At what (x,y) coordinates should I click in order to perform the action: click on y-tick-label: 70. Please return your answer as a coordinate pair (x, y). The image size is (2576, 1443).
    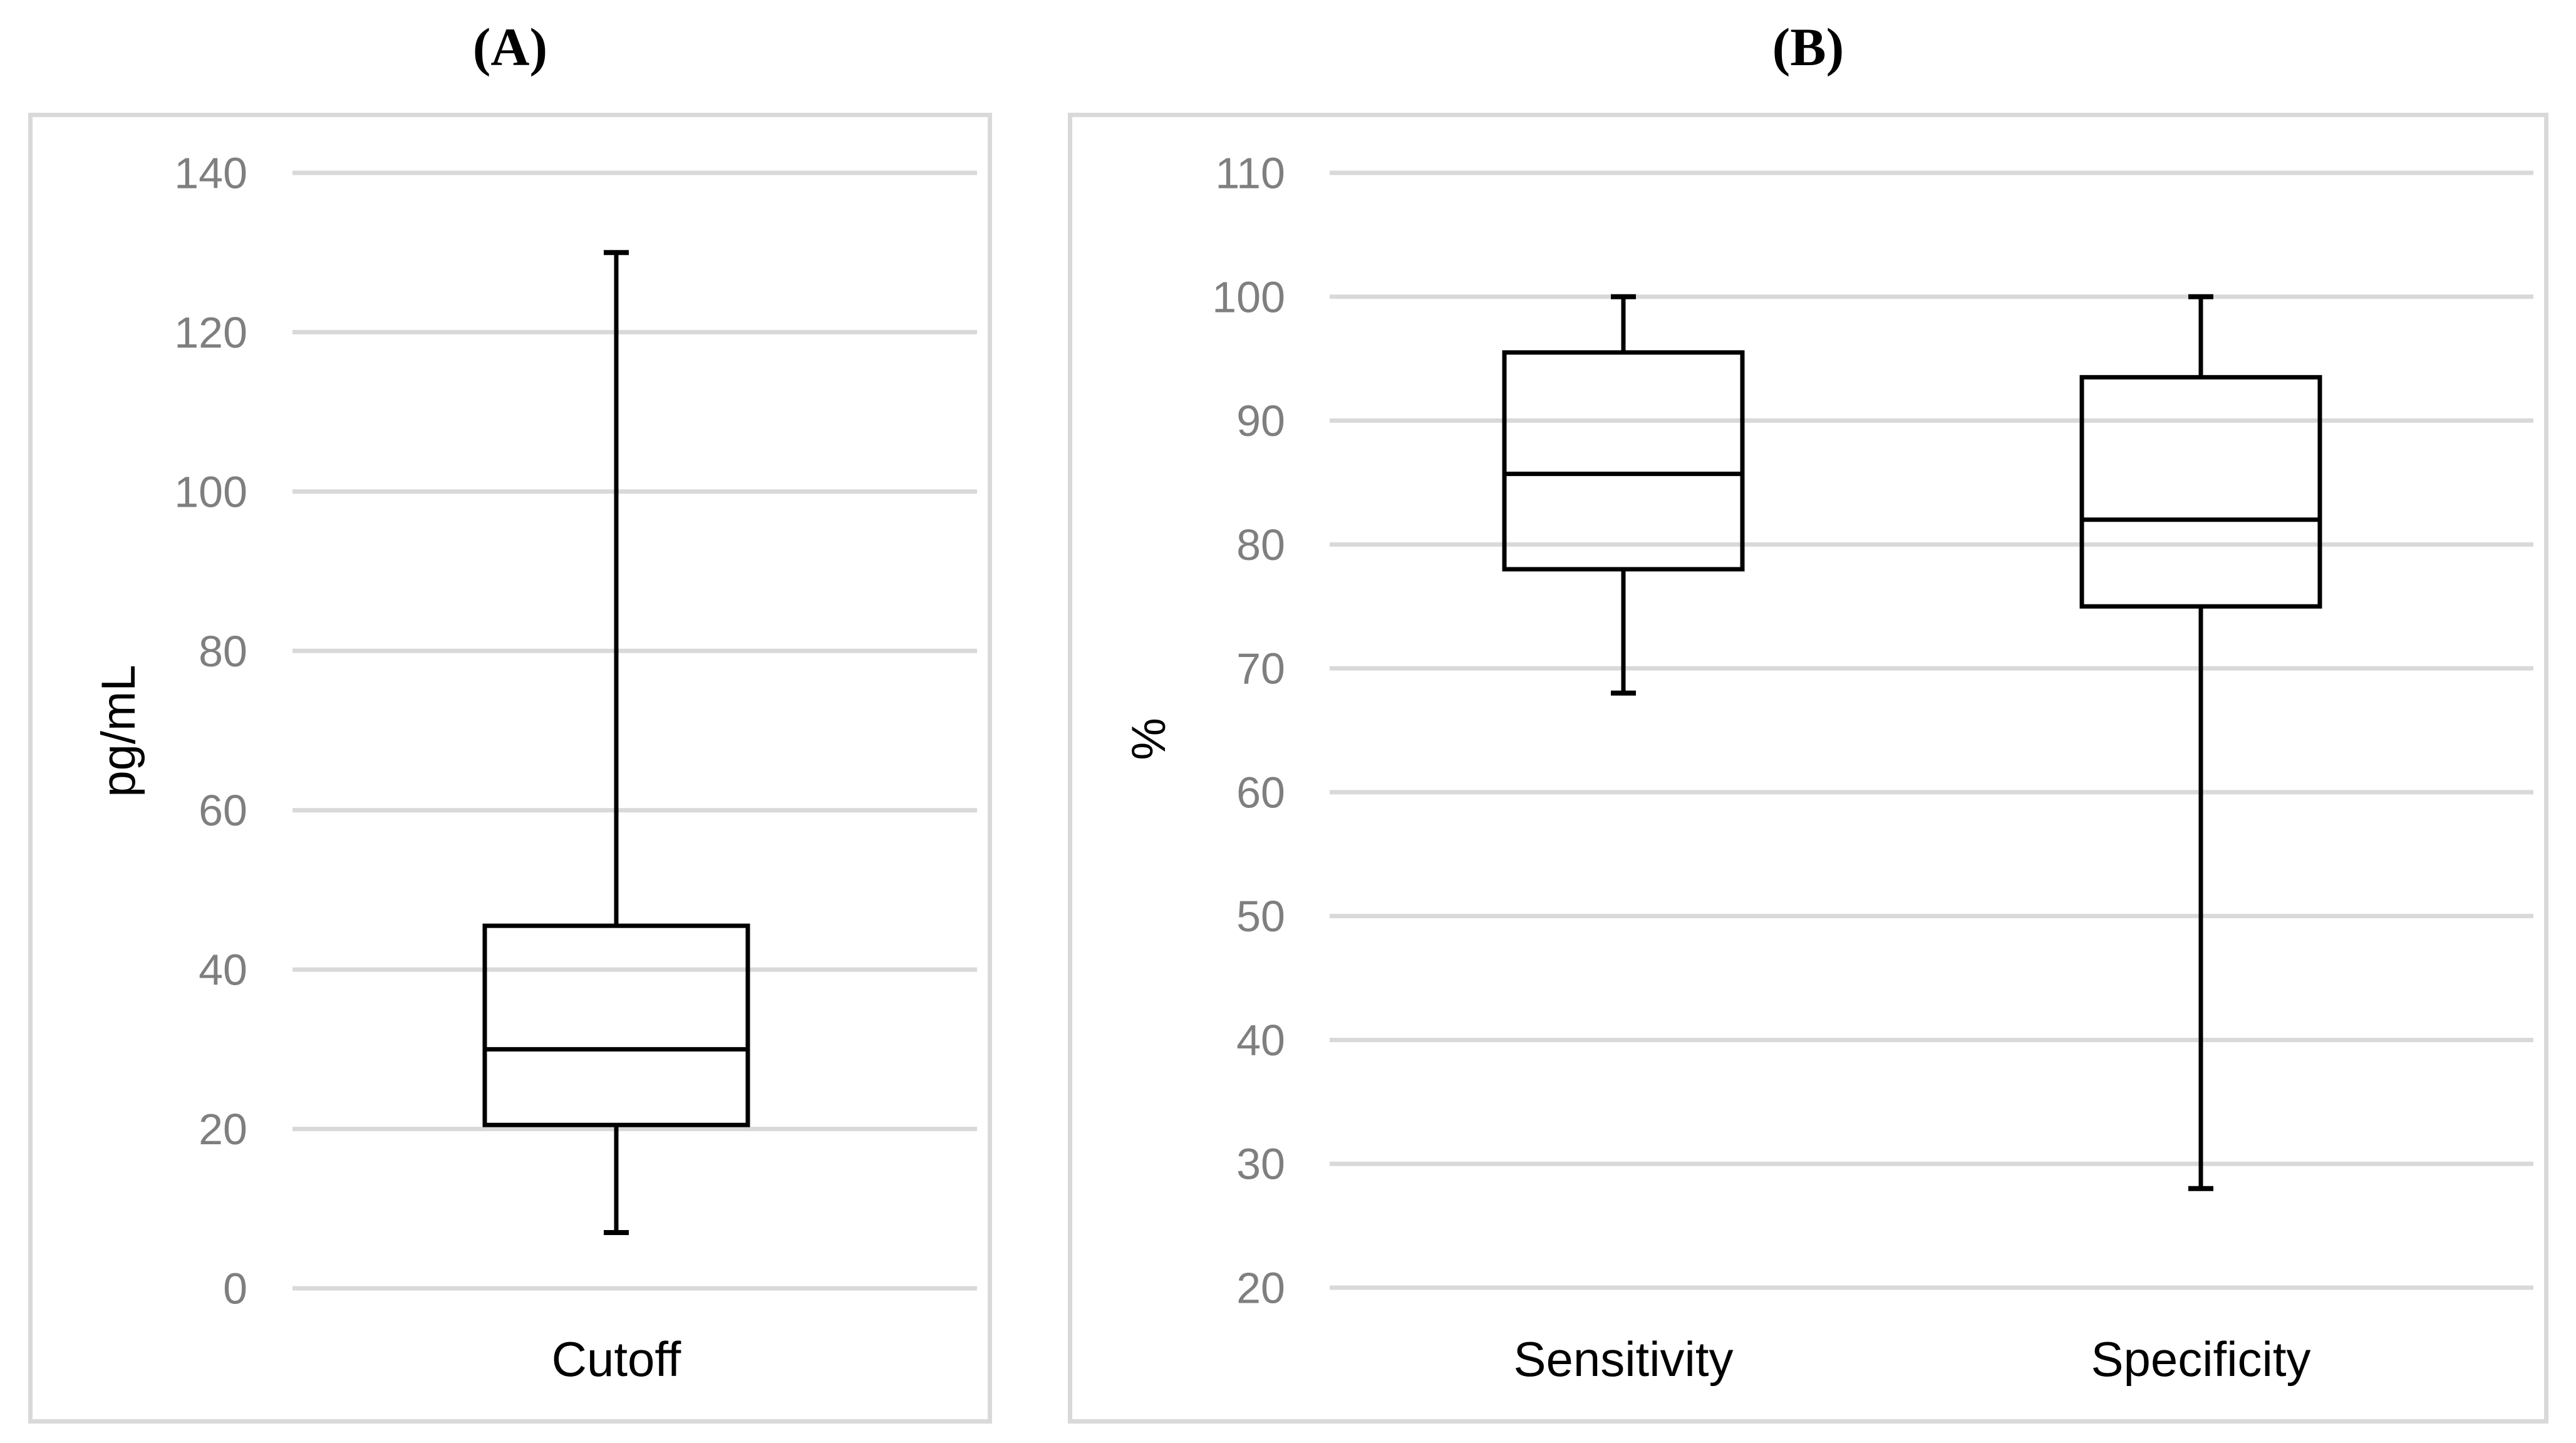
    Looking at the image, I should click on (1260, 668).